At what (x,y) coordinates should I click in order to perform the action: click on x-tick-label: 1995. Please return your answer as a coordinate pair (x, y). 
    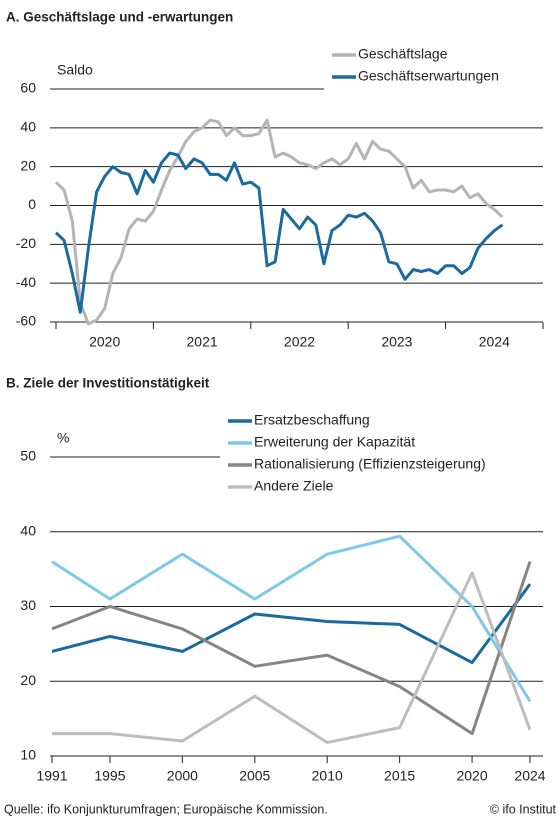
    Looking at the image, I should click on (109, 776).